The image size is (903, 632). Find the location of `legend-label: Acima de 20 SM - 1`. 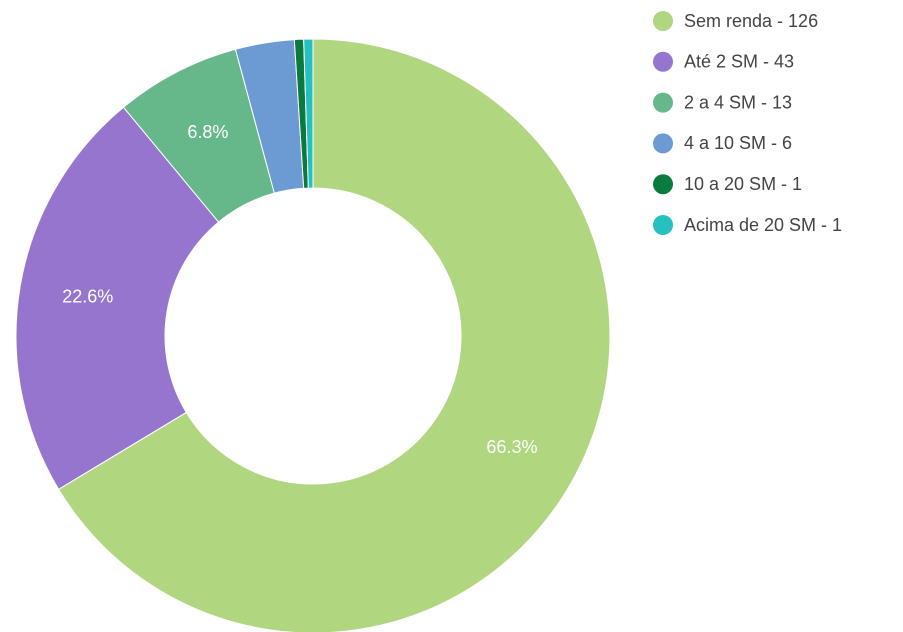

legend-label: Acima de 20 SM - 1 is located at coordinates (763, 225).